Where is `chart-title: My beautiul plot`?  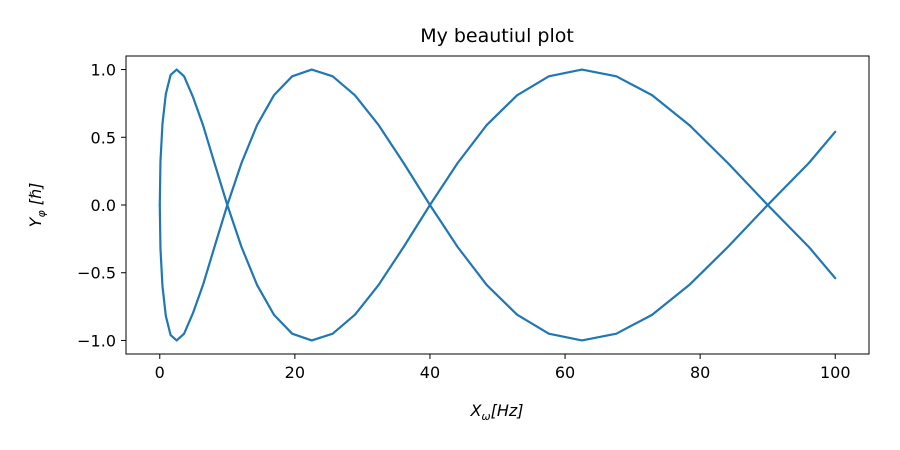
chart-title: My beautiul plot is located at coordinates (497, 36).